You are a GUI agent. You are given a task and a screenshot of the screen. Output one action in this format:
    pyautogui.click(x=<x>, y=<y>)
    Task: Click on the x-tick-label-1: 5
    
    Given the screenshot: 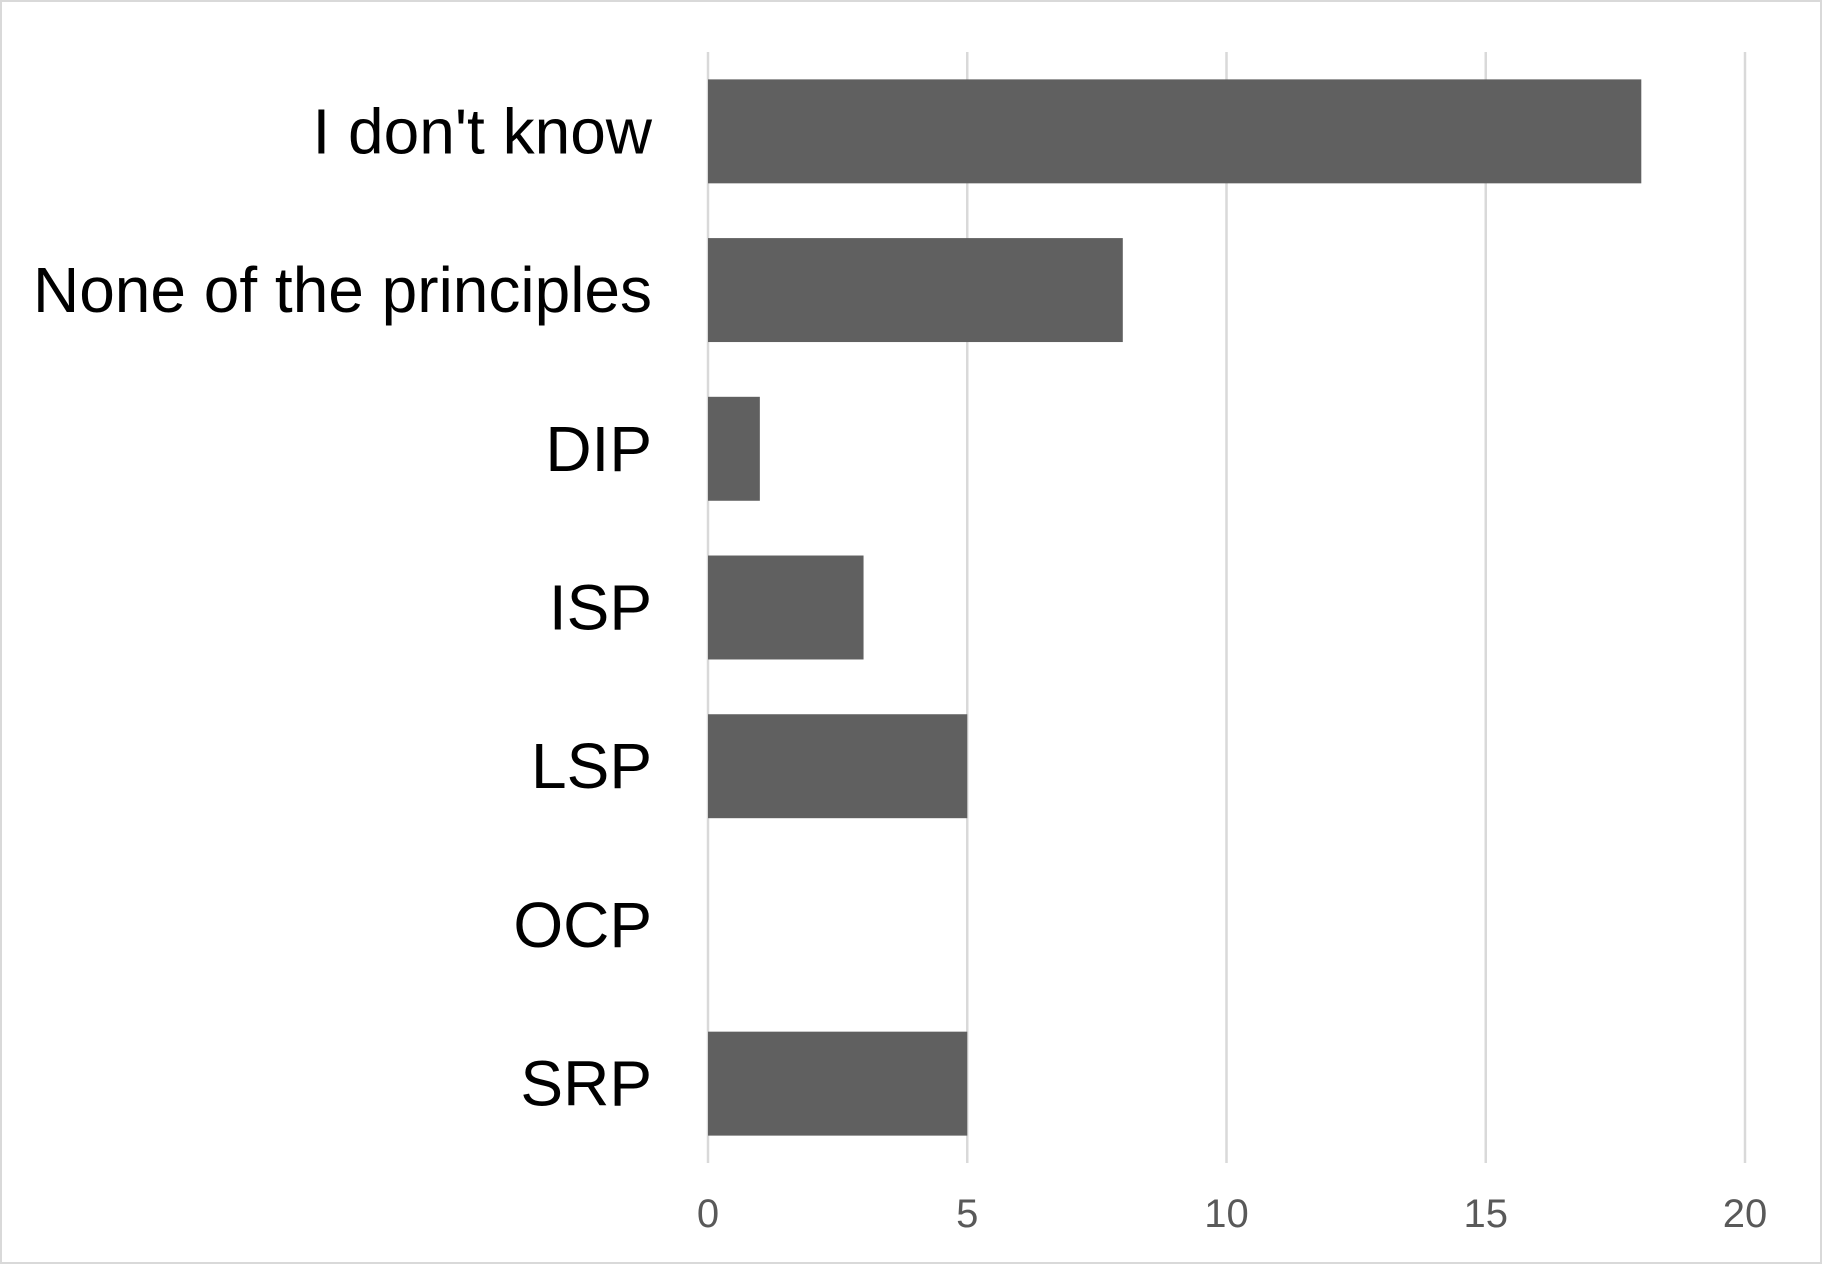 What is the action you would take?
    pyautogui.click(x=967, y=1214)
    